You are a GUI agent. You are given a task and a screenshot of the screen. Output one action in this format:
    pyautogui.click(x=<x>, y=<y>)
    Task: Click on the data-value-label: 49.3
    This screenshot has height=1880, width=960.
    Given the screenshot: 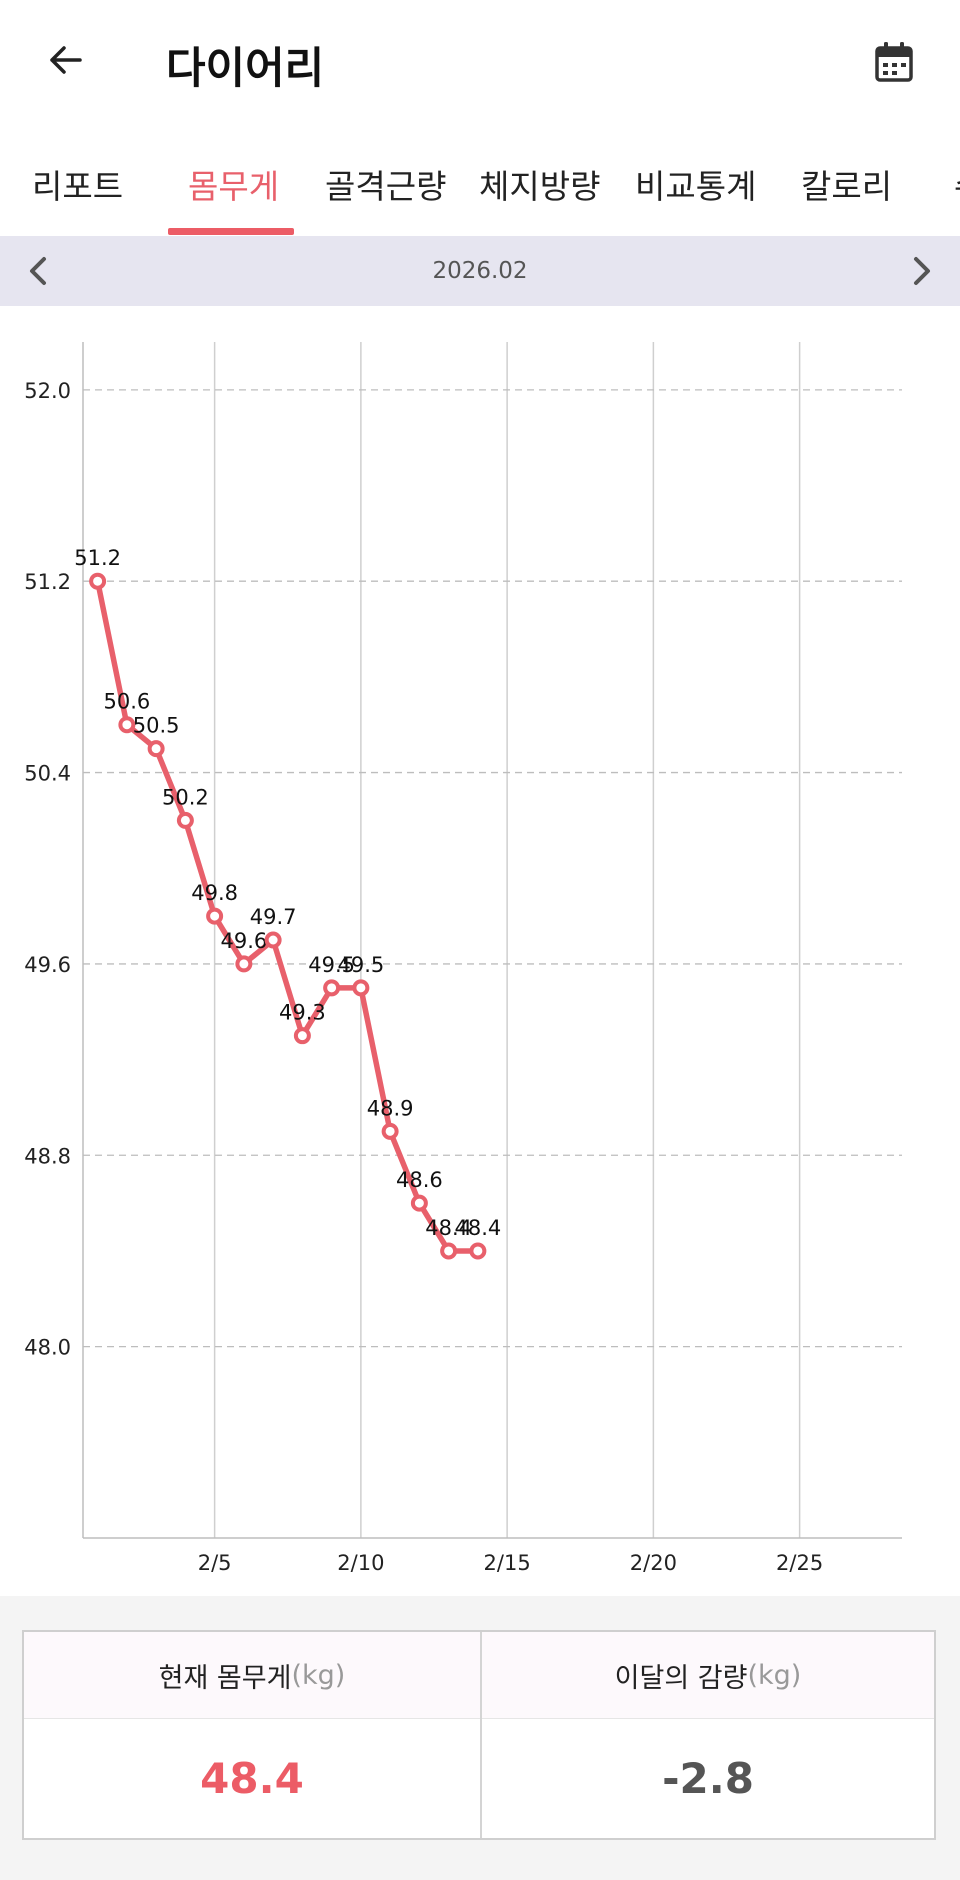 What is the action you would take?
    pyautogui.click(x=302, y=1013)
    